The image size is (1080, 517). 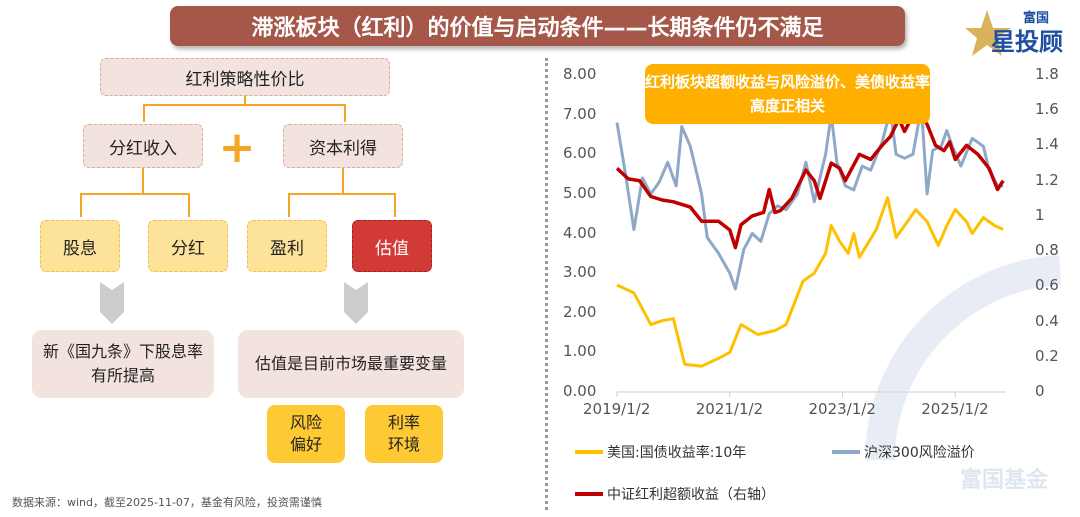 I want to click on dividend-yield-node: 股息, so click(x=80, y=246).